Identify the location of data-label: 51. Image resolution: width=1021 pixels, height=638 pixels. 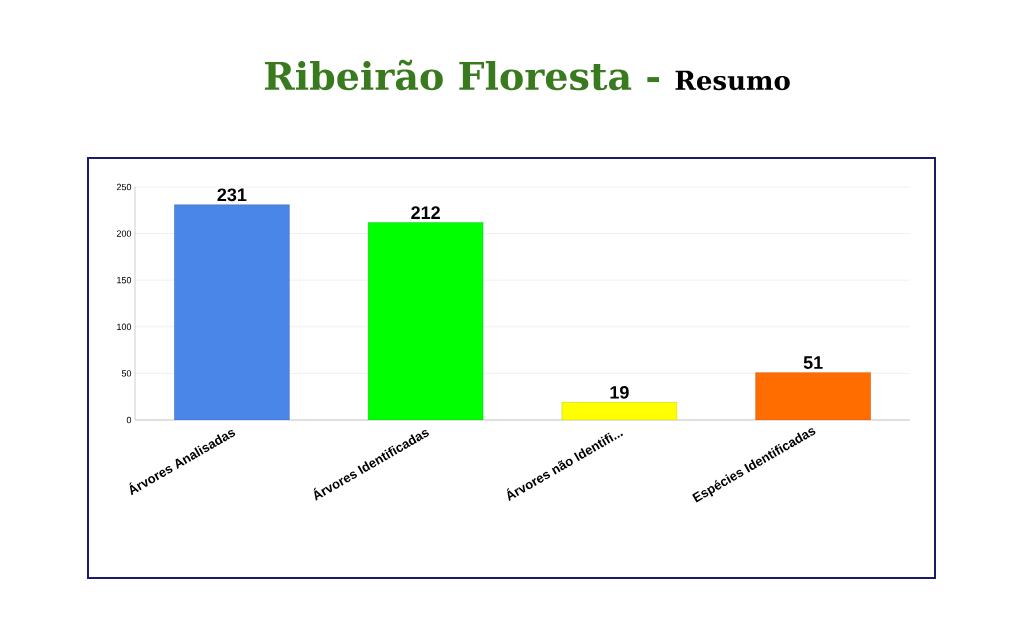
(813, 362).